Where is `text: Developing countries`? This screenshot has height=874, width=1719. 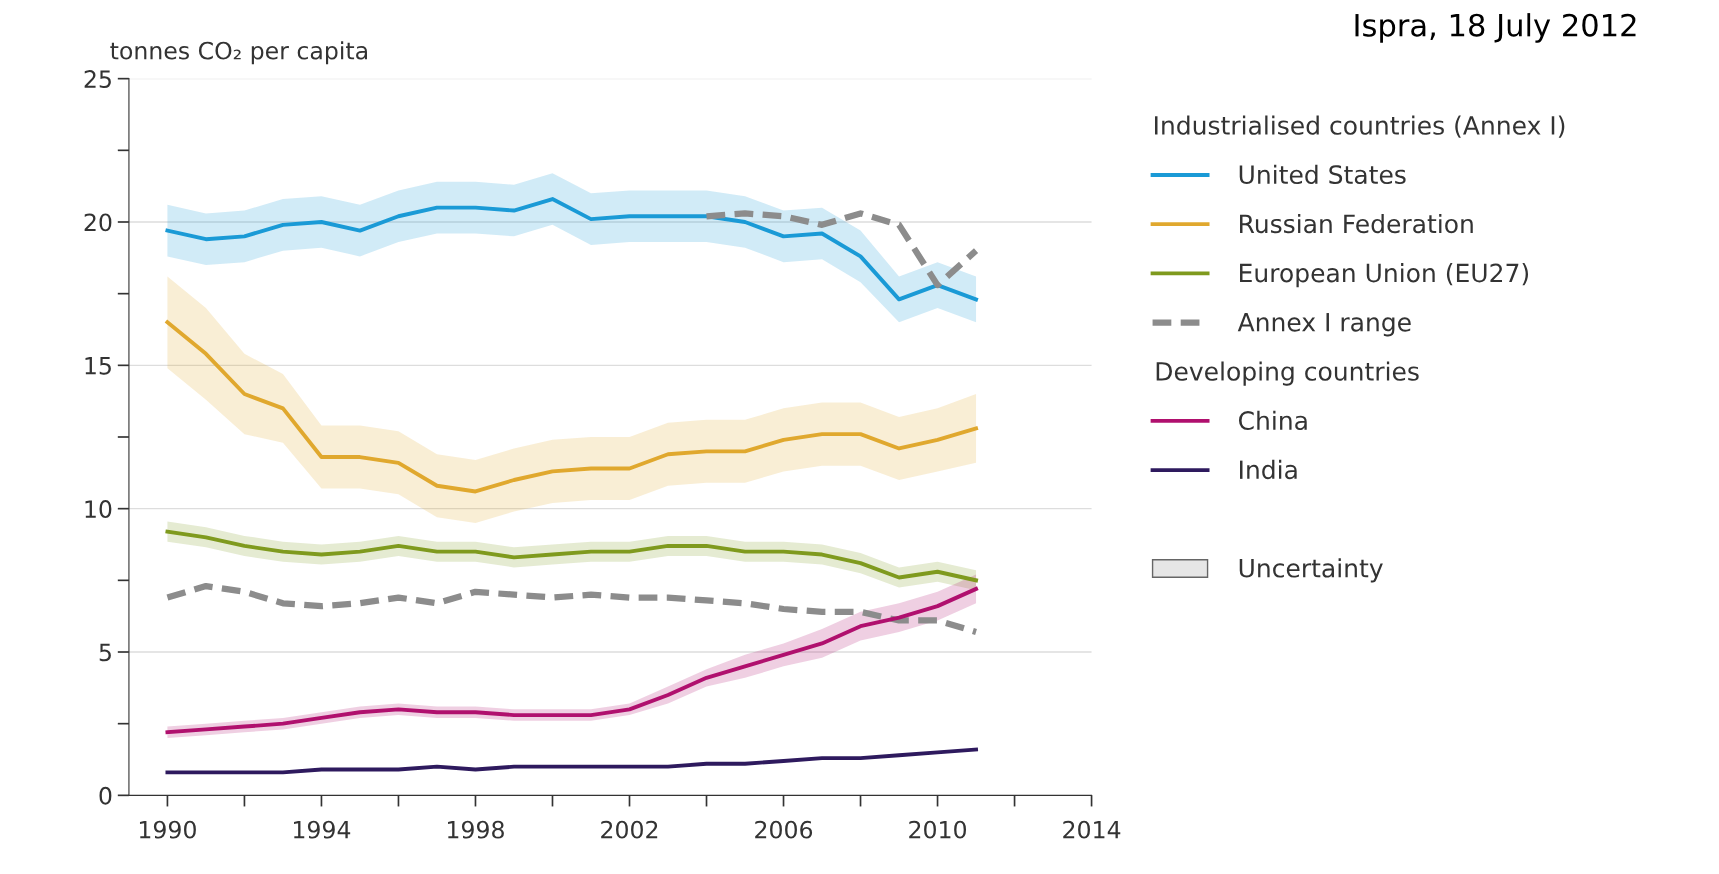
text: Developing countries is located at coordinates (1287, 373).